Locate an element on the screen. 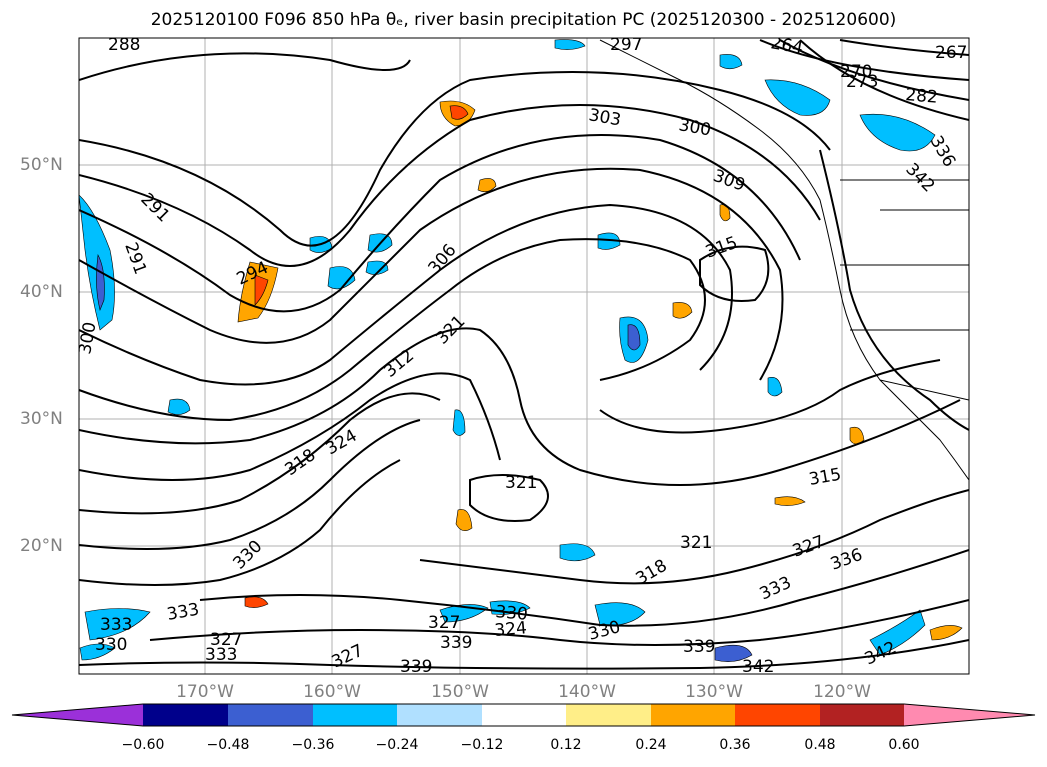 The height and width of the screenshot is (767, 1047). lon-label-130w: 130°W is located at coordinates (714, 692).